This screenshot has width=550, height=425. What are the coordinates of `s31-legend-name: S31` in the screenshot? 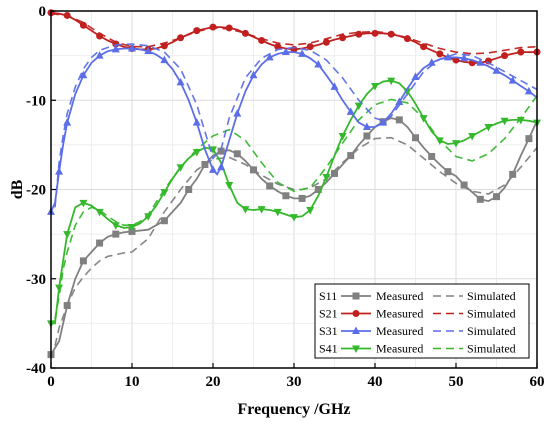 It's located at (328, 331).